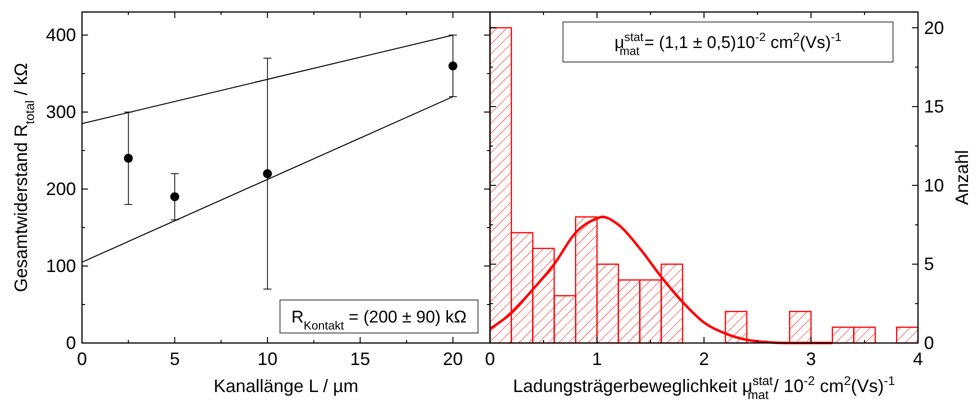  Describe the element at coordinates (61, 112) in the screenshot. I see `y-tick-label: 300` at that location.